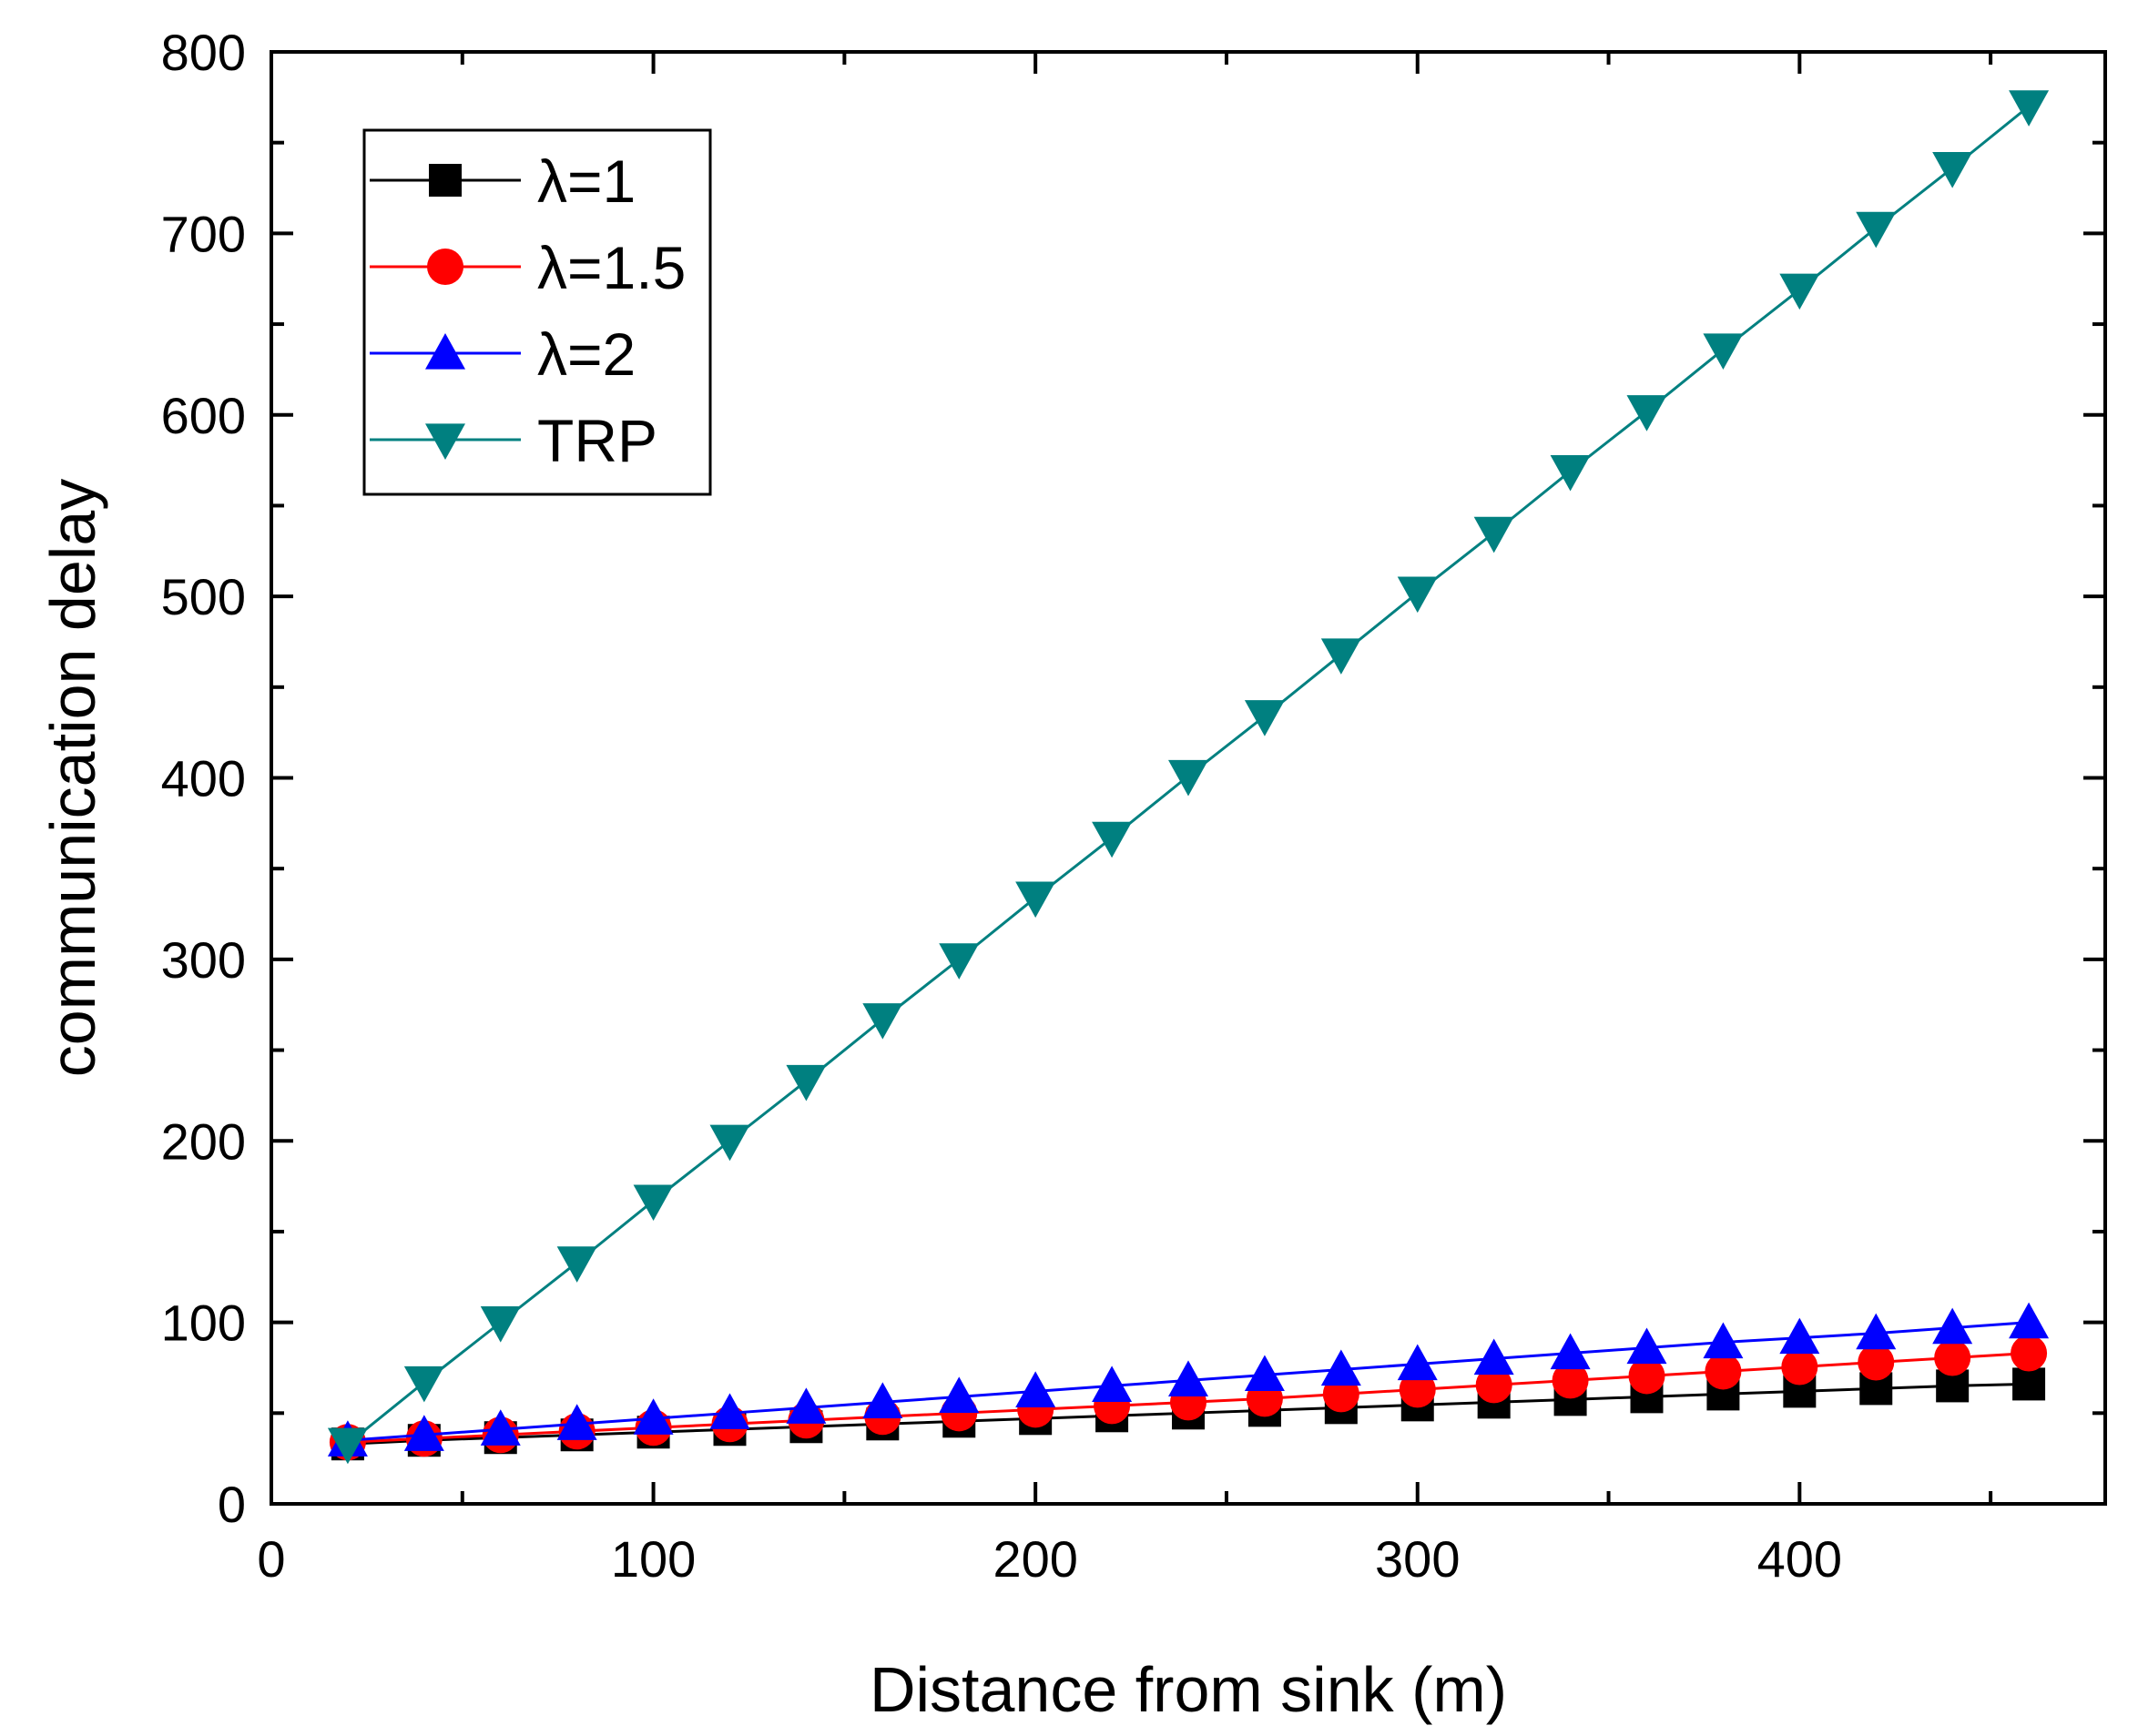 The height and width of the screenshot is (1736, 2138). Describe the element at coordinates (586, 181) in the screenshot. I see `legend-label: λ=1` at that location.